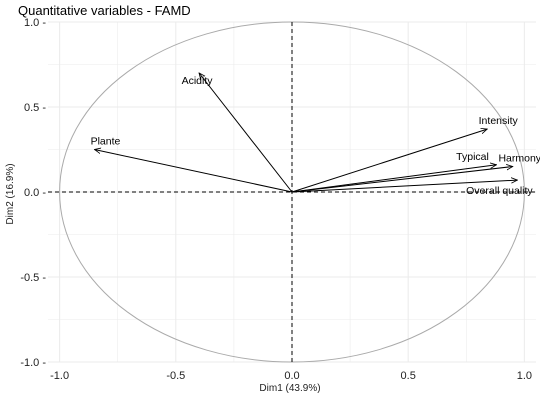 This screenshot has width=540, height=400. I want to click on x-tick-label: 0.0, so click(291, 376).